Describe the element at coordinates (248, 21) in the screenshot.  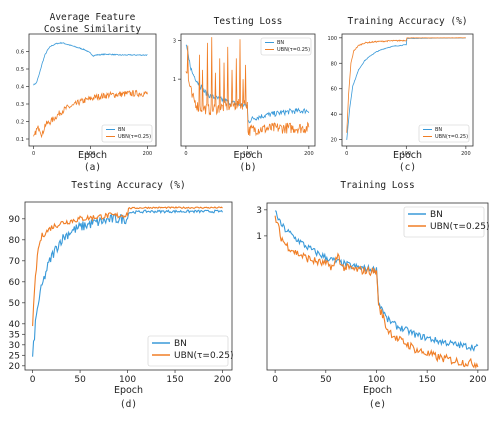
I see `chart-title: Testing Loss` at that location.